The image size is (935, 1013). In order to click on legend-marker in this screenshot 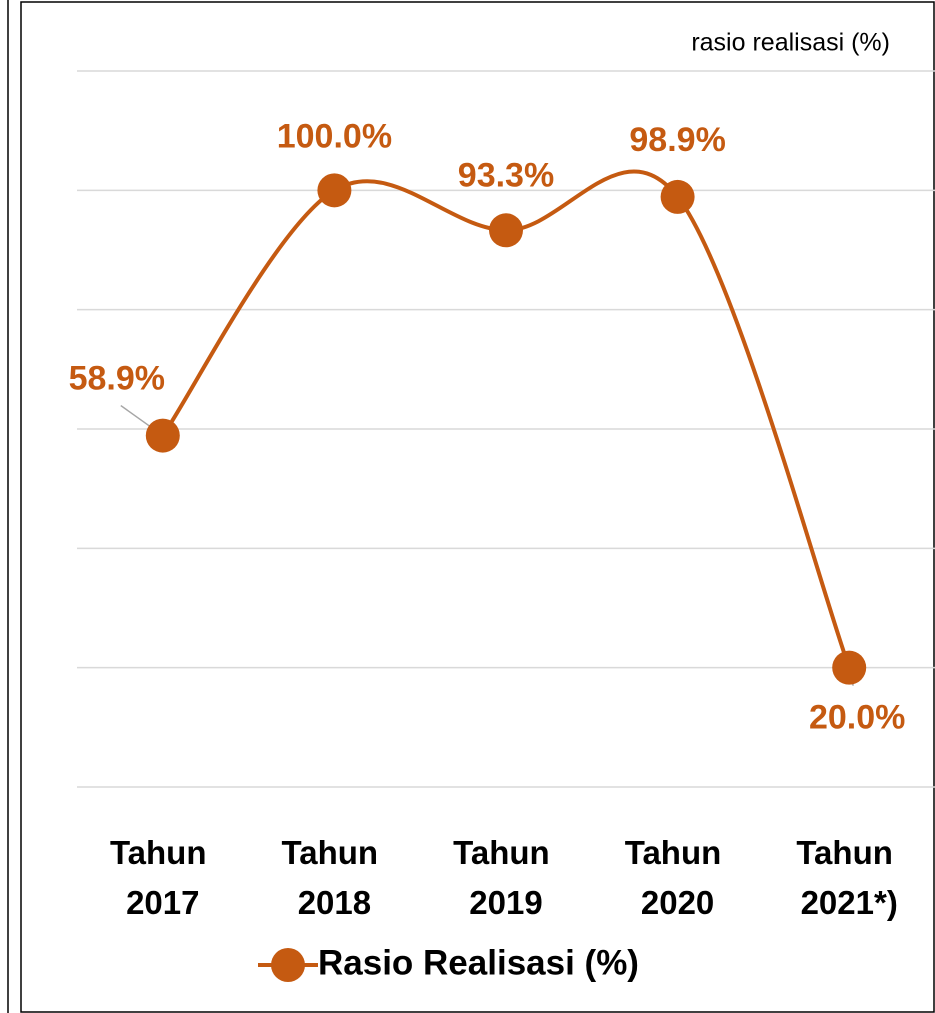, I will do `click(288, 965)`.